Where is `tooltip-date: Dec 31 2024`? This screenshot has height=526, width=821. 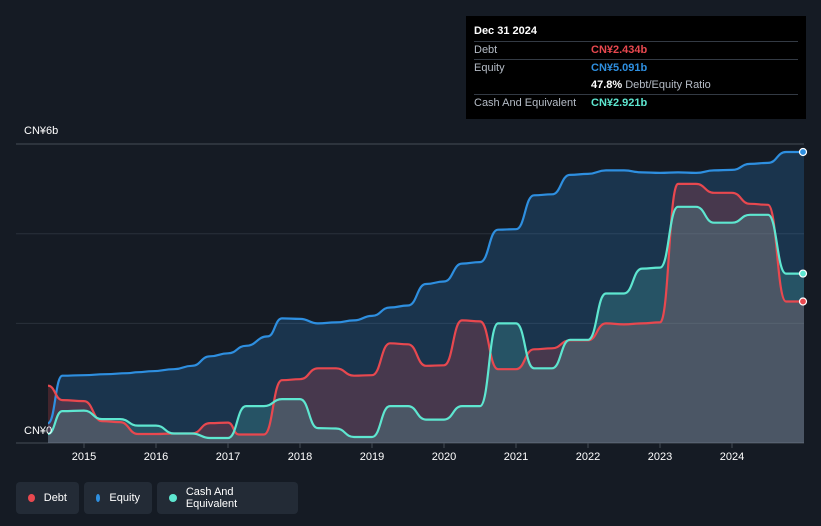
tooltip-date: Dec 31 2024 is located at coordinates (505, 31).